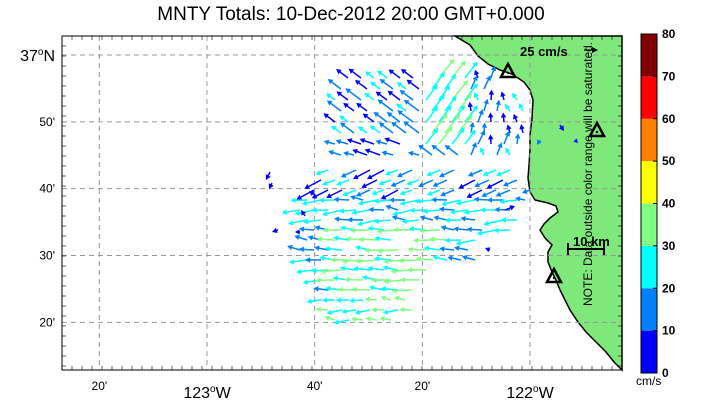 This screenshot has height=407, width=702. What do you see at coordinates (530, 393) in the screenshot?
I see `lon-label: 122oW` at bounding box center [530, 393].